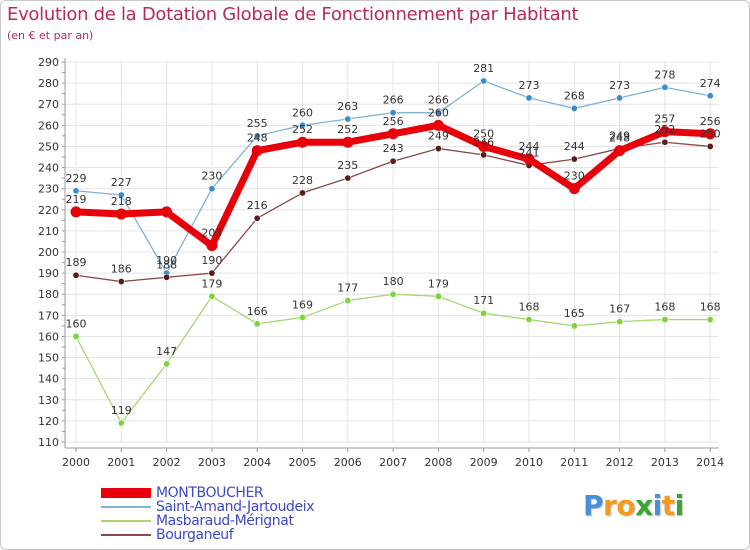 The image size is (750, 550). Describe the element at coordinates (48, 83) in the screenshot. I see `y-tick-label: 280` at that location.